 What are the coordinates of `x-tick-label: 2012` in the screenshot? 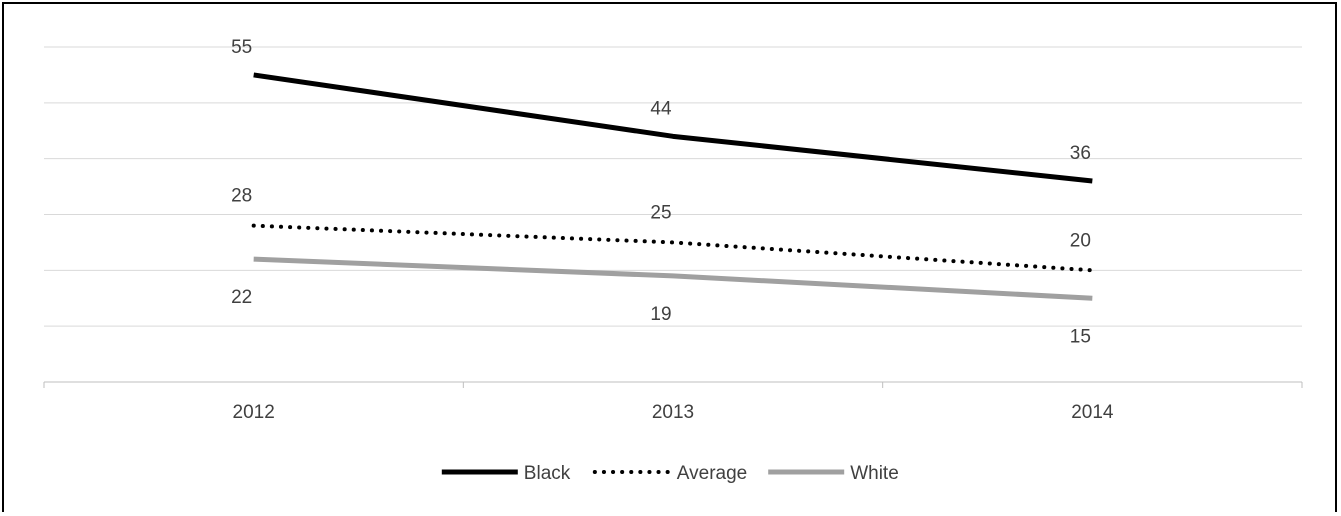 It's located at (254, 412).